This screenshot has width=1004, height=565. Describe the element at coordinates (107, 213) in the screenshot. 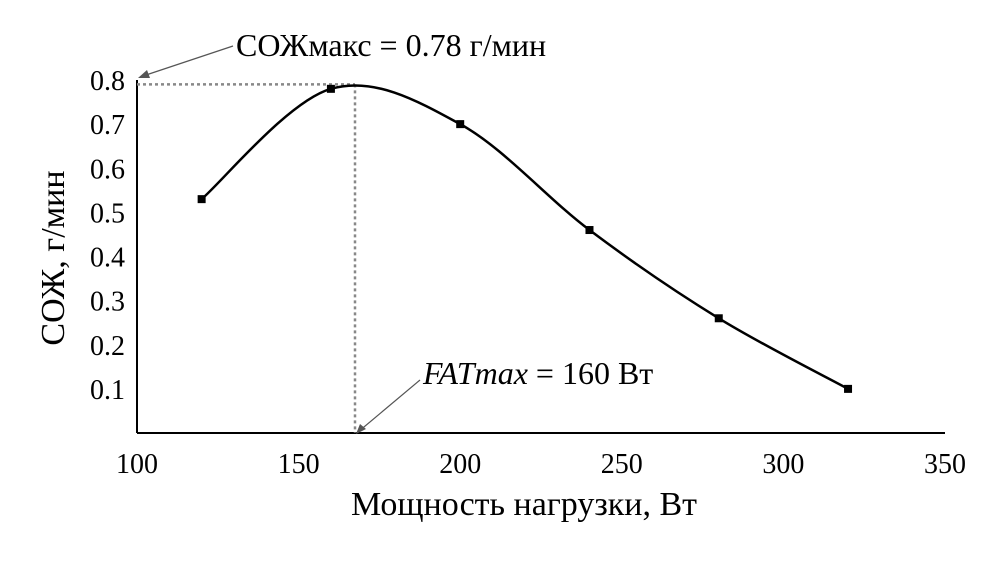

I see `y-tick-label: 0.5` at that location.